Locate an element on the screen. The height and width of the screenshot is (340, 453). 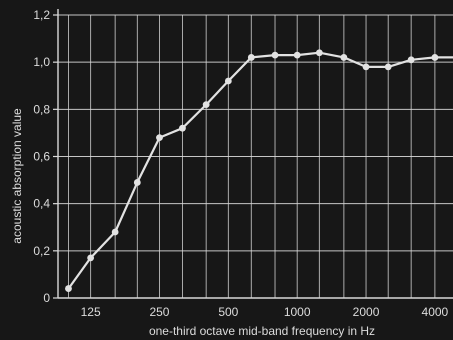
x-tick-label: 125 is located at coordinates (91, 312).